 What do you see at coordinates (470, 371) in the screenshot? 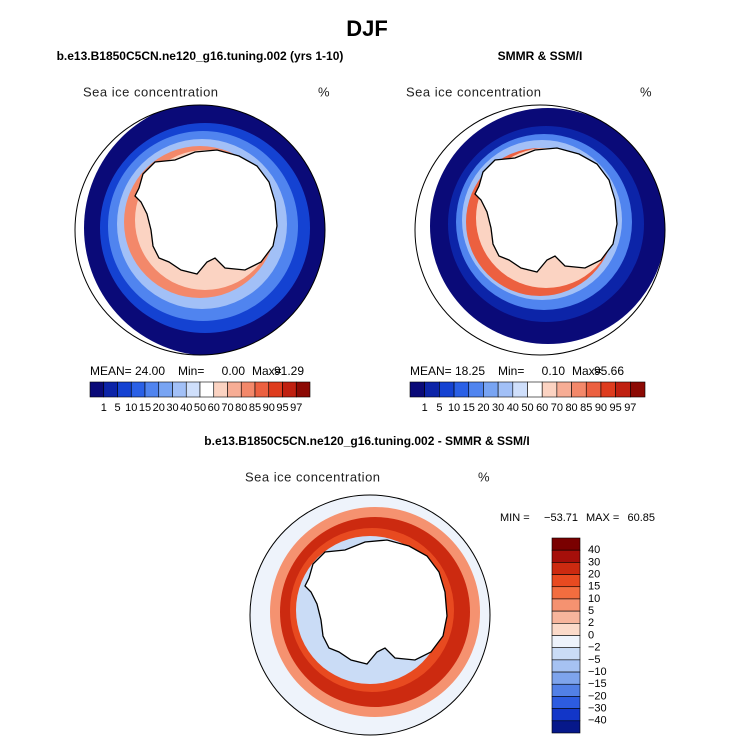
I see `stat-value: 18.25` at bounding box center [470, 371].